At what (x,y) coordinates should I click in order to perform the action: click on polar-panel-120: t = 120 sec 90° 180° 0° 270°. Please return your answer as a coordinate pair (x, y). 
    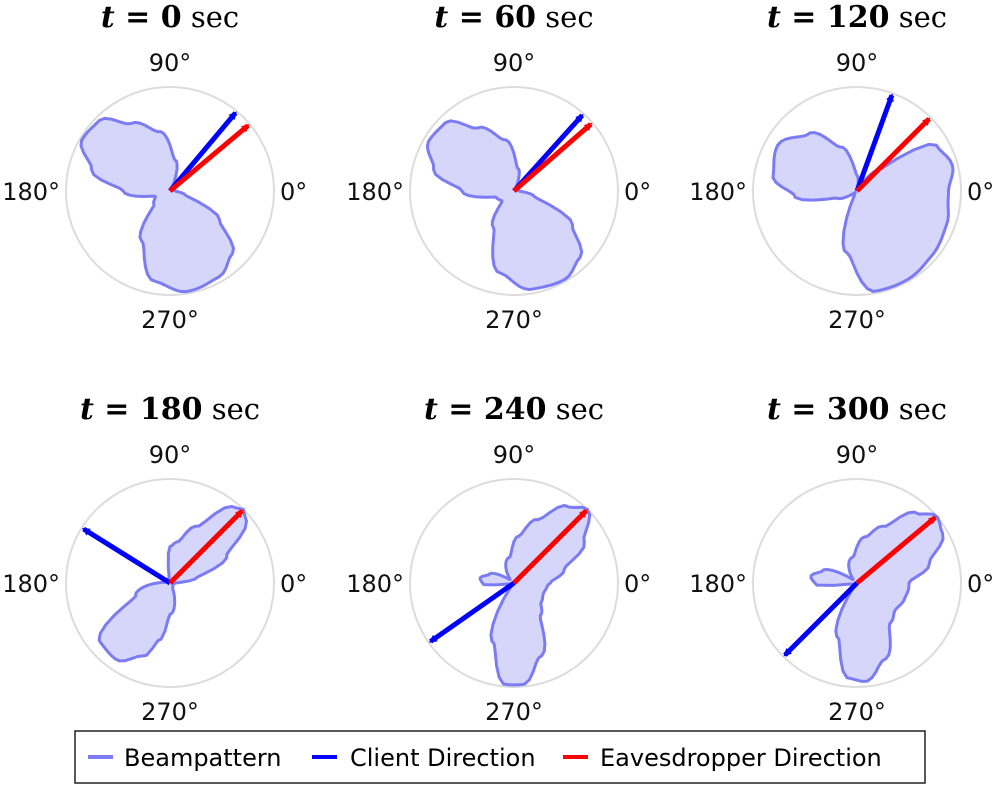
    Looking at the image, I should click on (841, 167).